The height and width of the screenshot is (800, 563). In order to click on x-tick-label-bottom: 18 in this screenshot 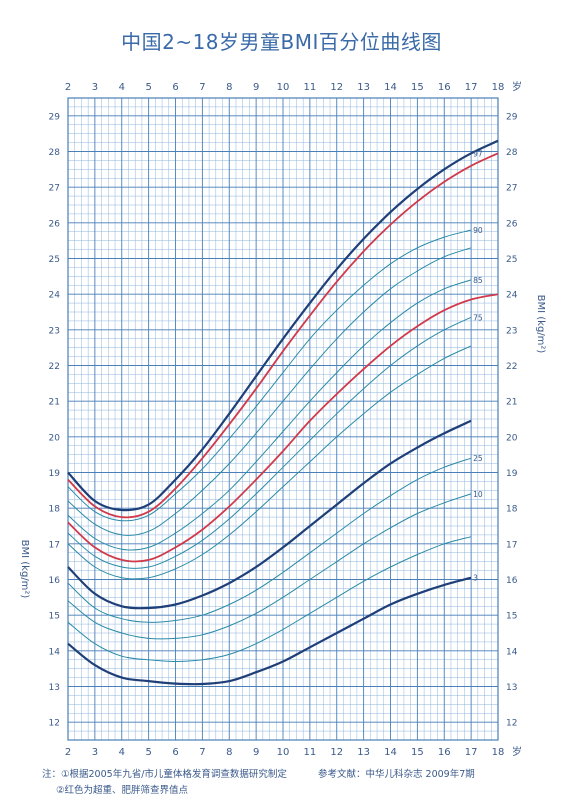, I will do `click(498, 752)`.